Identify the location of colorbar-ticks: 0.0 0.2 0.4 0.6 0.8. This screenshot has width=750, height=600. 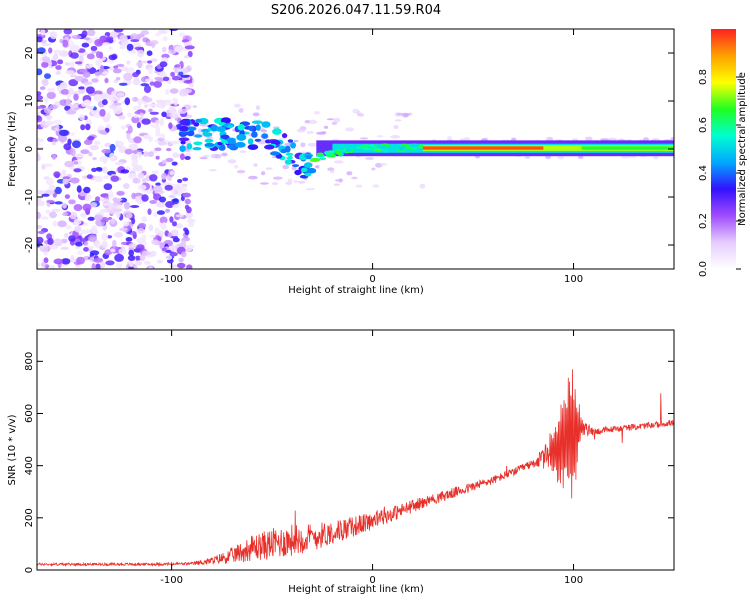
(719, 173).